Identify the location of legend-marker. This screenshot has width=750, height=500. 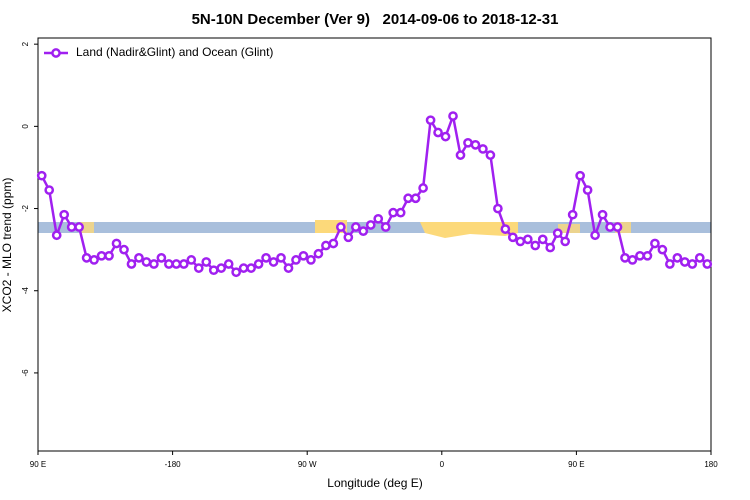
(56, 53).